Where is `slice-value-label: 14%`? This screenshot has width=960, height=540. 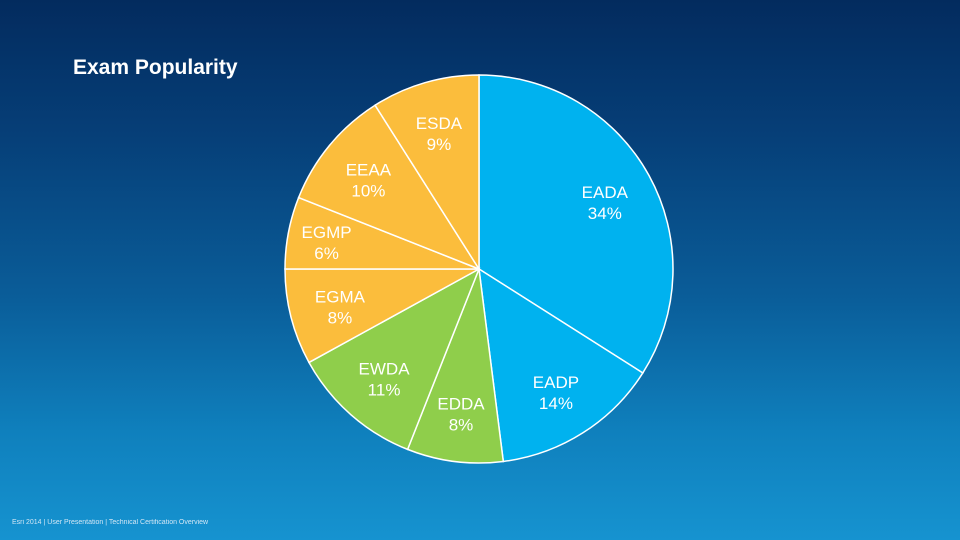 slice-value-label: 14% is located at coordinates (556, 403).